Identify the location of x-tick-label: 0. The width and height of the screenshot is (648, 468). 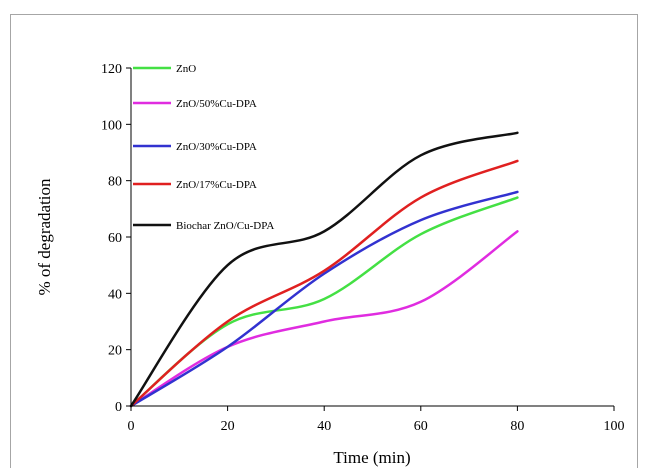
(131, 426).